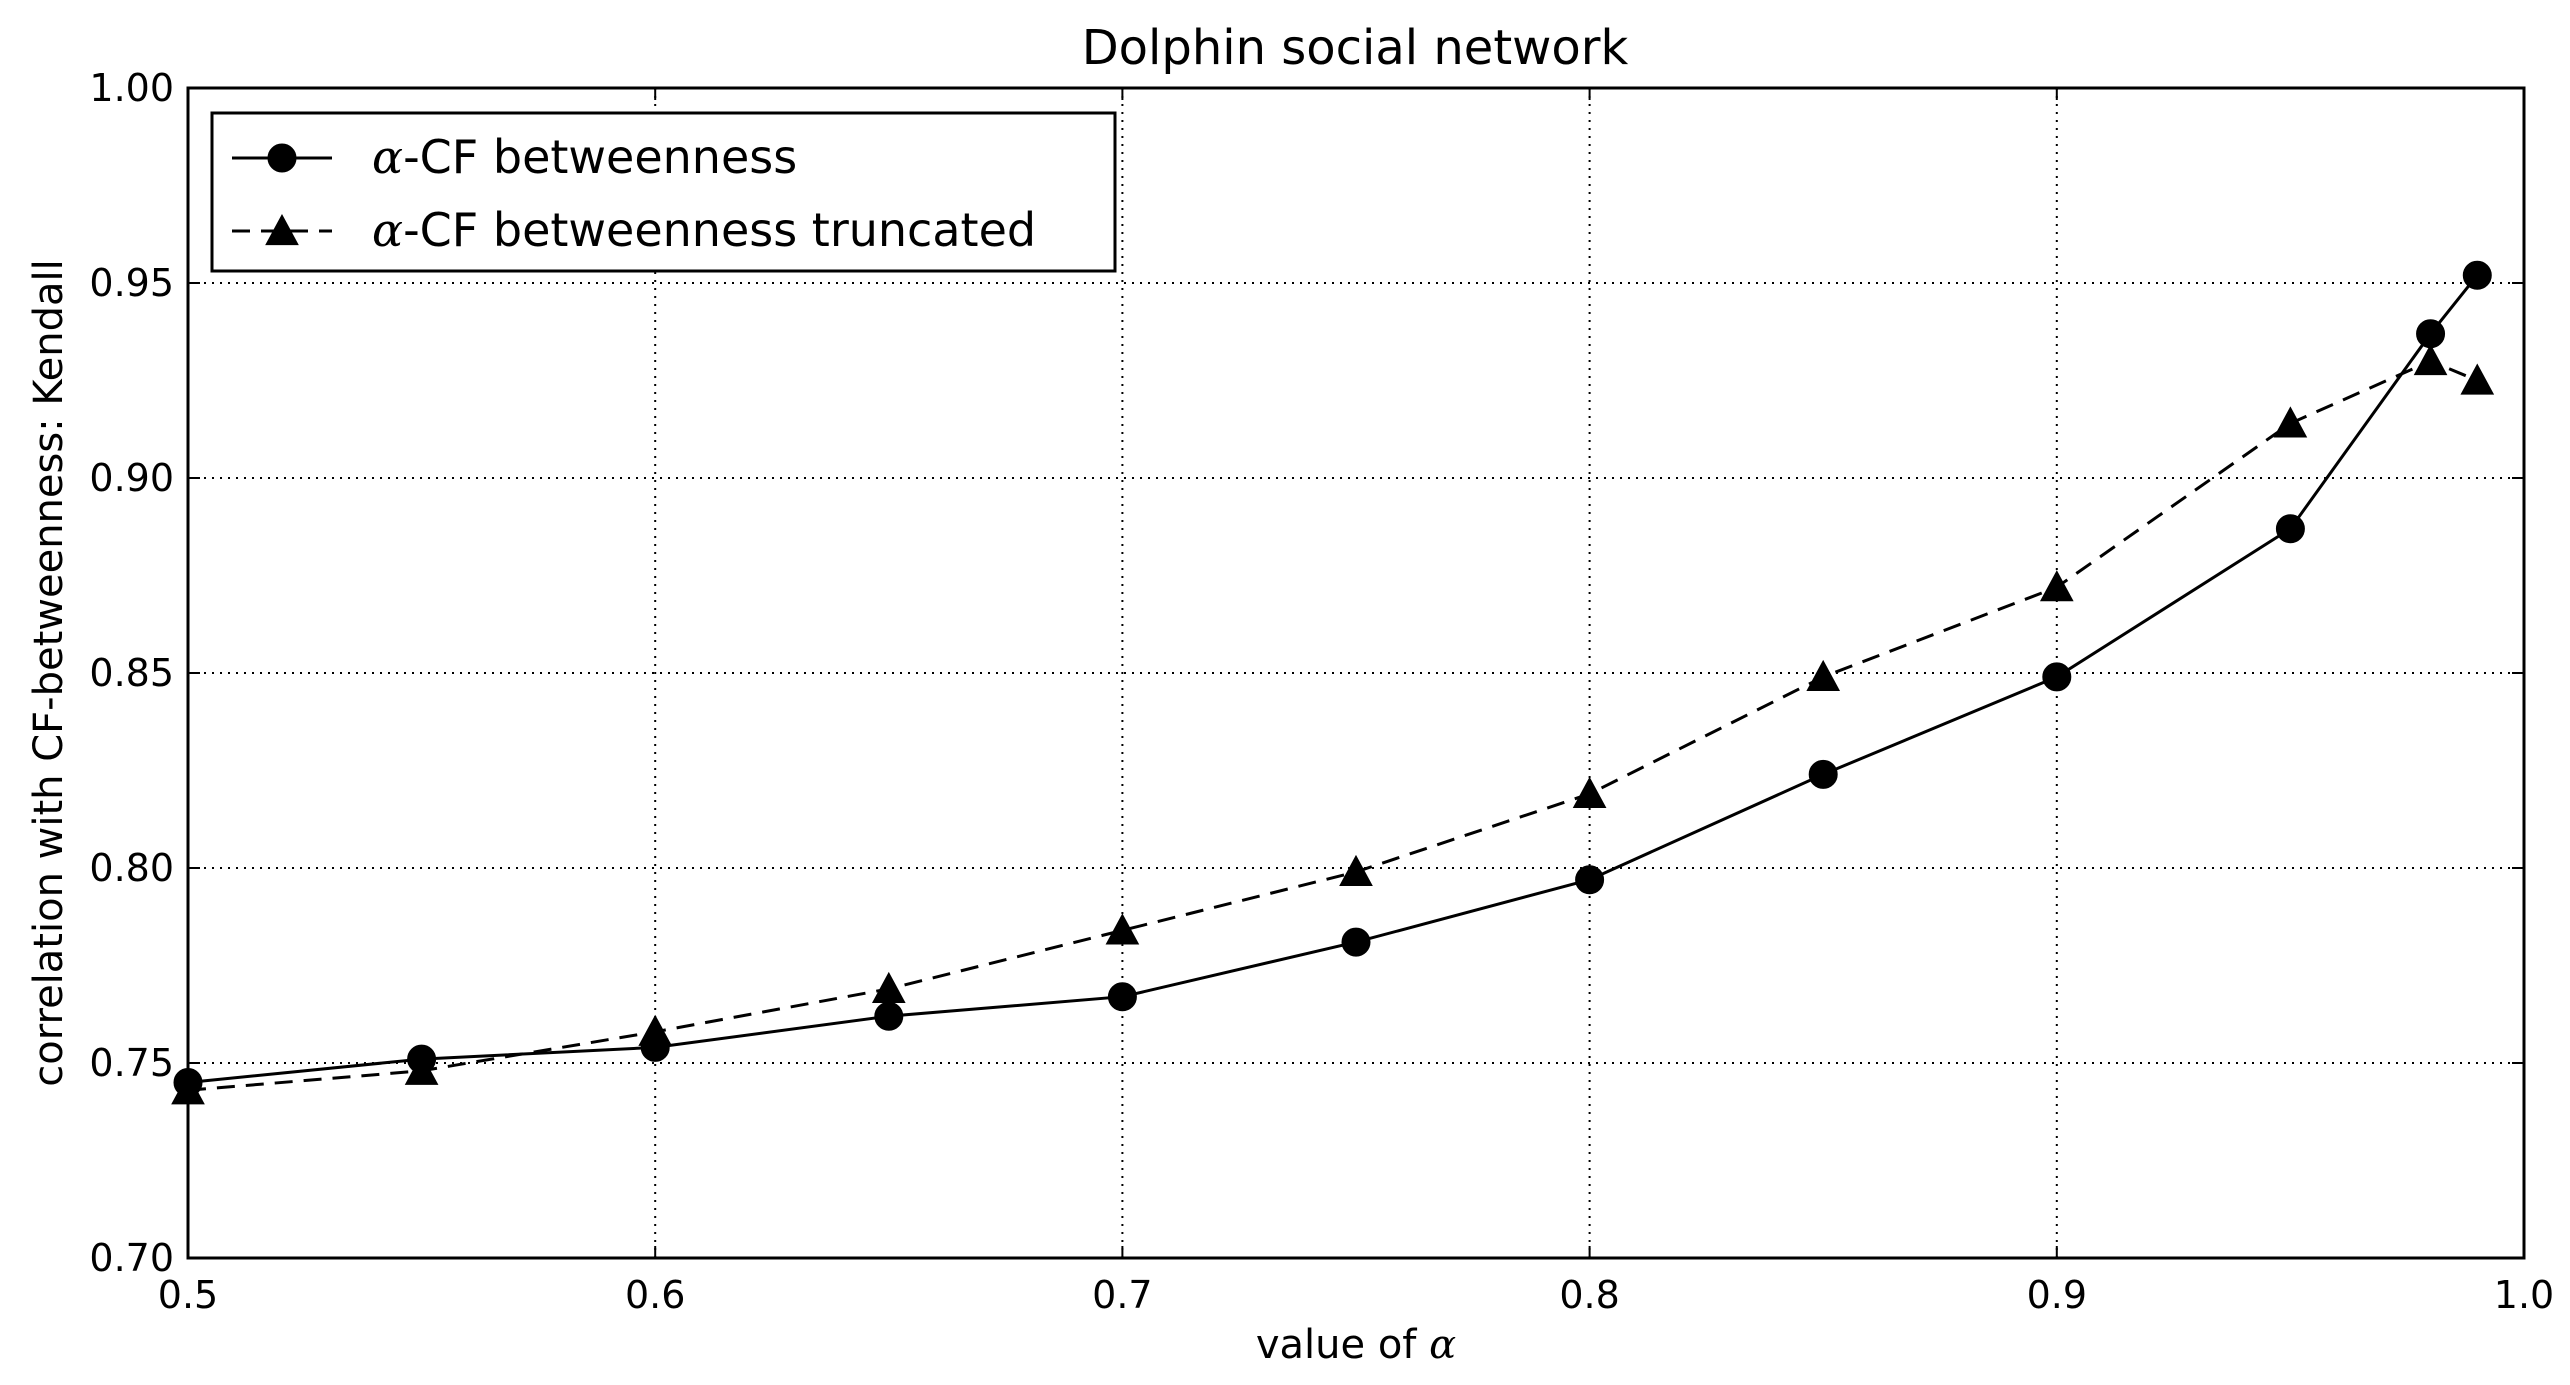 Image resolution: width=2570 pixels, height=1385 pixels. What do you see at coordinates (49, 672) in the screenshot?
I see `y-axis-label: correlation with CF-betweenness: Kendall` at bounding box center [49, 672].